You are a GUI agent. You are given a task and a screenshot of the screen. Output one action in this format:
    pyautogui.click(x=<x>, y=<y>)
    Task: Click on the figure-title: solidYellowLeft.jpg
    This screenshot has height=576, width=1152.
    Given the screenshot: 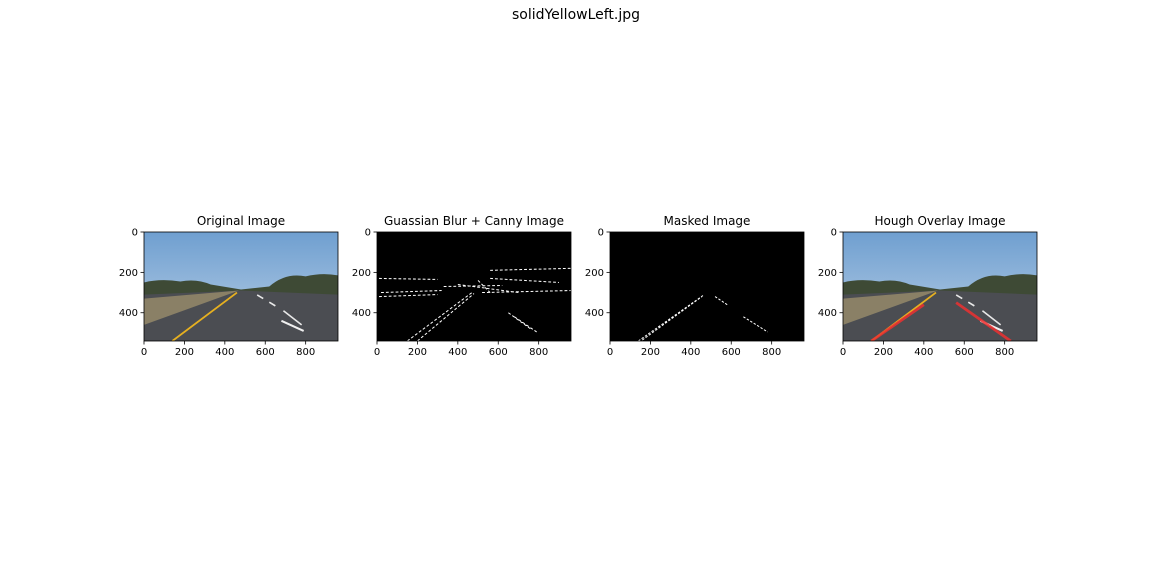 What is the action you would take?
    pyautogui.click(x=576, y=15)
    